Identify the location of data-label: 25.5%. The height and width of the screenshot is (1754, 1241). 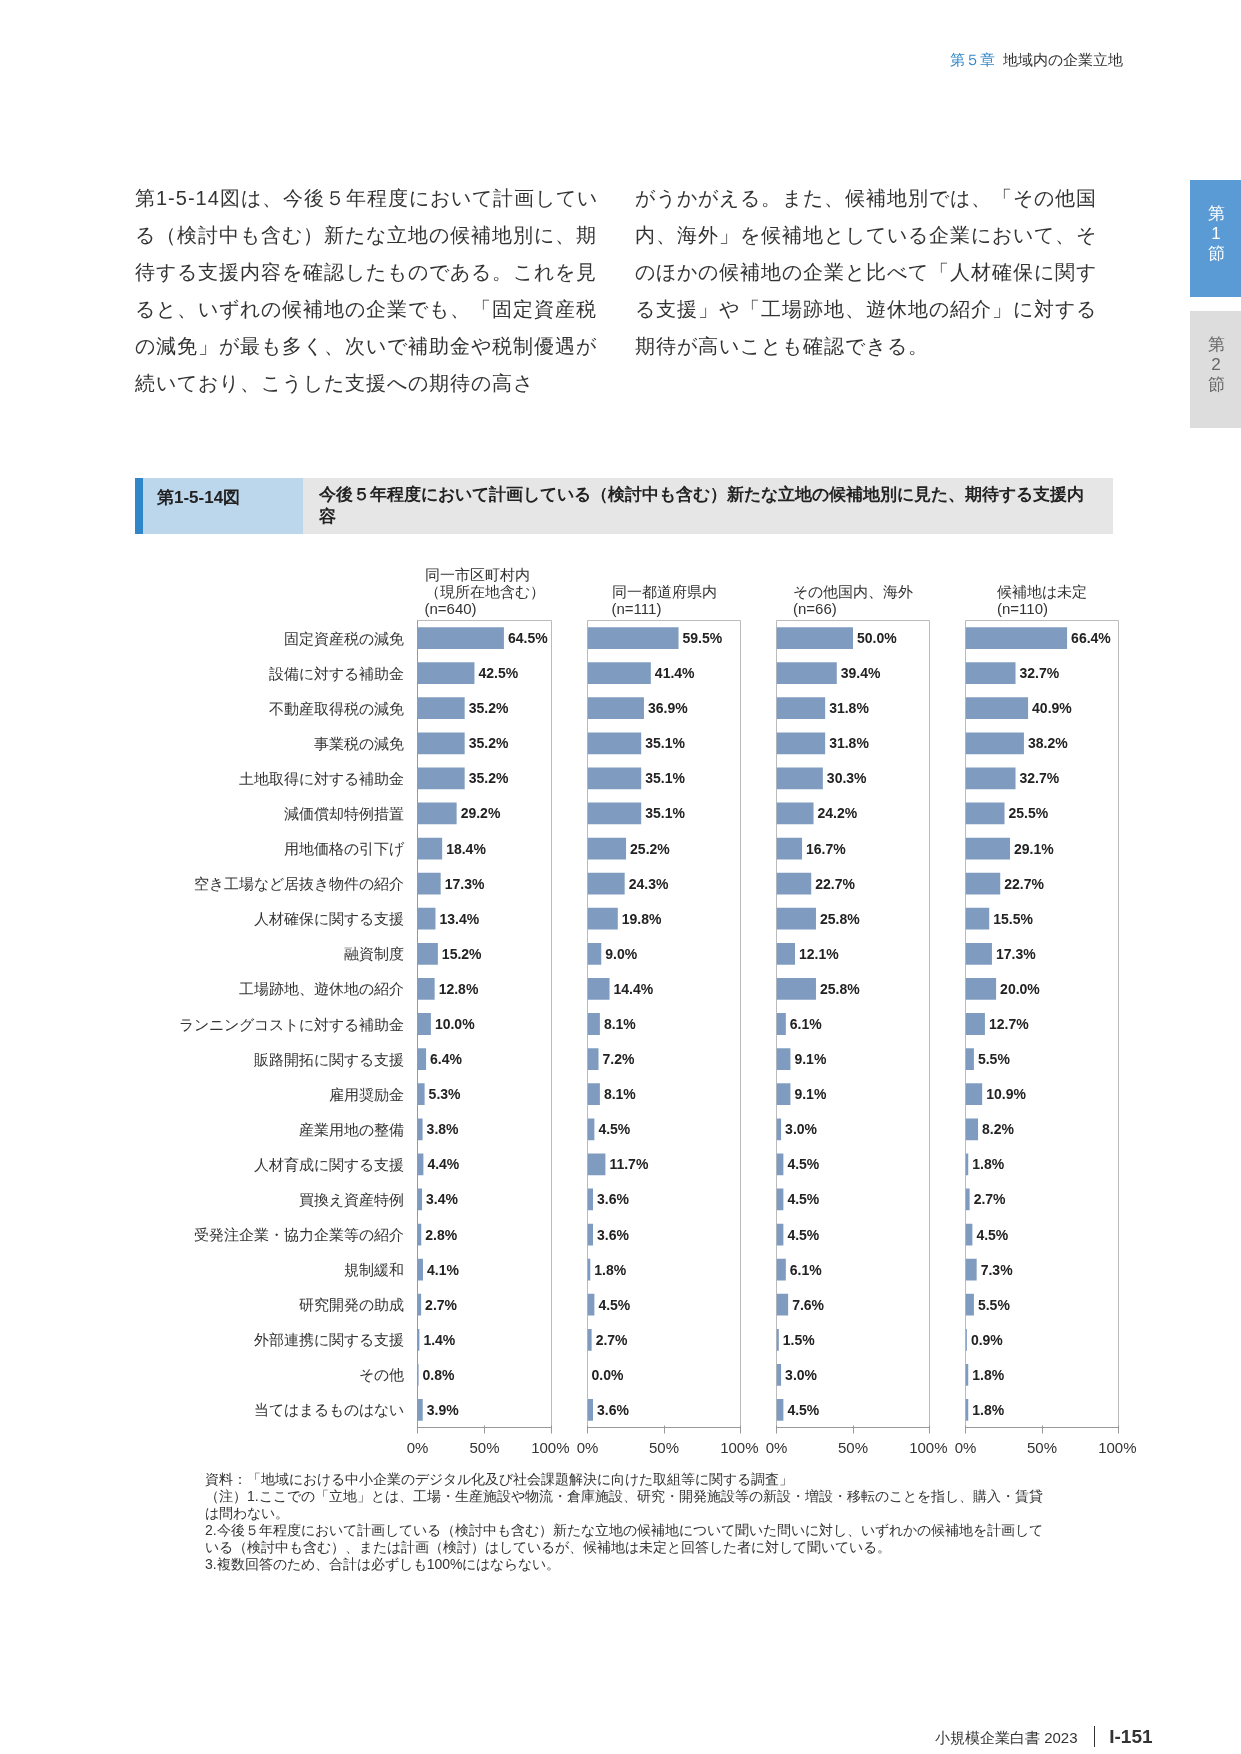
(1028, 813).